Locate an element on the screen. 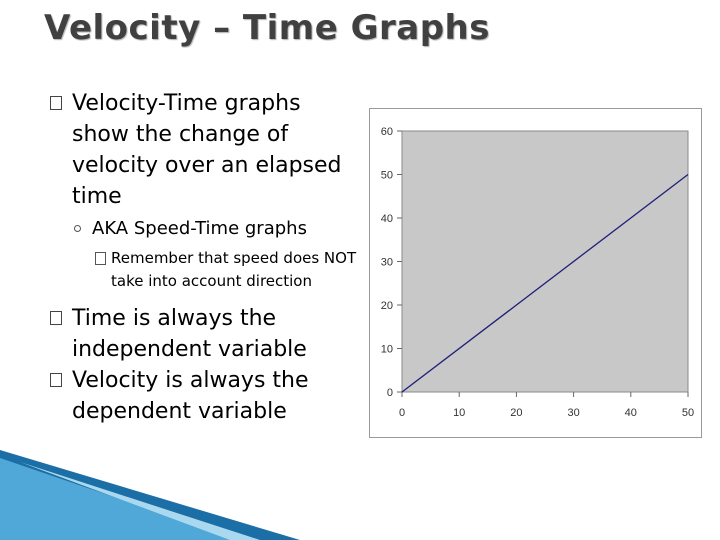  bullet-item: Time is always the independent variable is located at coordinates (205, 334).